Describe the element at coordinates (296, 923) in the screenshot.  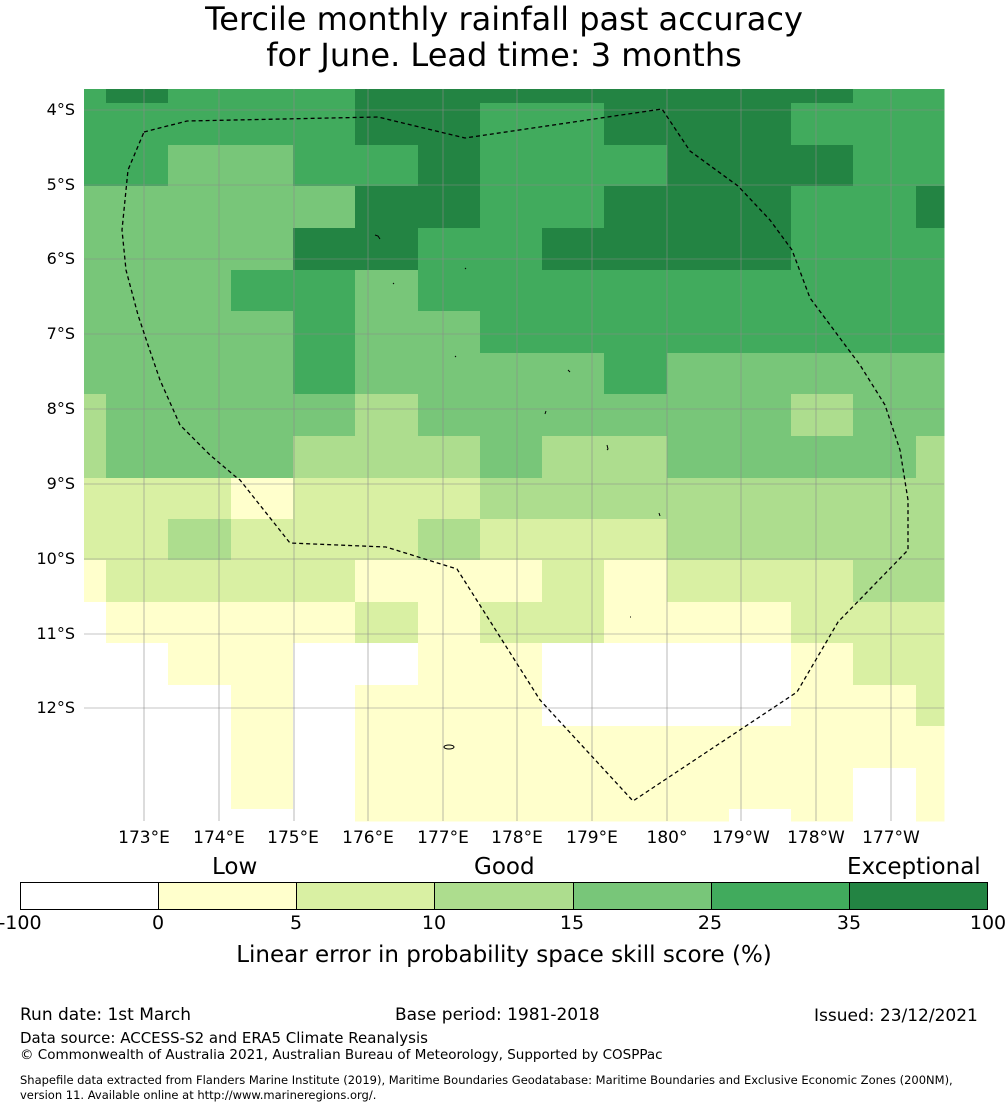
I see `colorbar-tick: 5` at that location.